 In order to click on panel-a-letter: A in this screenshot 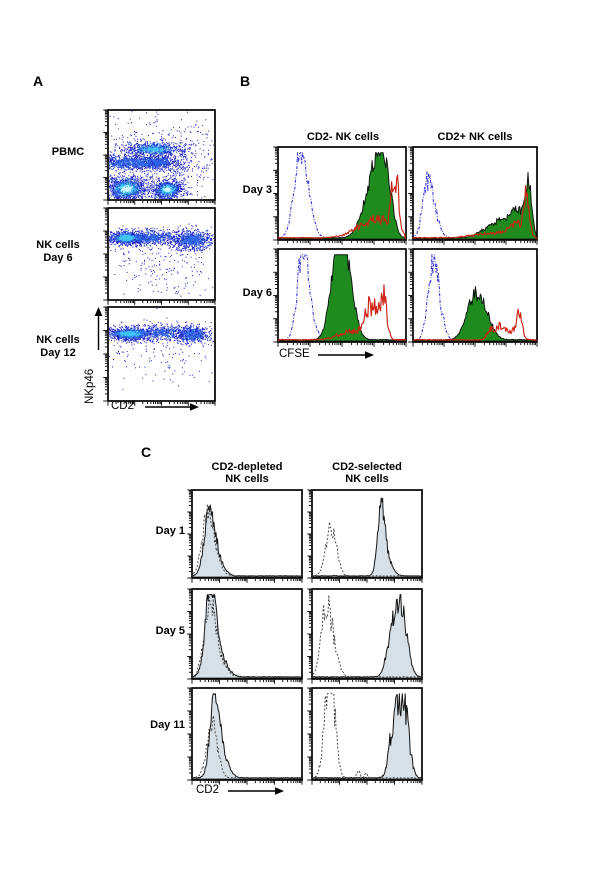, I will do `click(38, 81)`.